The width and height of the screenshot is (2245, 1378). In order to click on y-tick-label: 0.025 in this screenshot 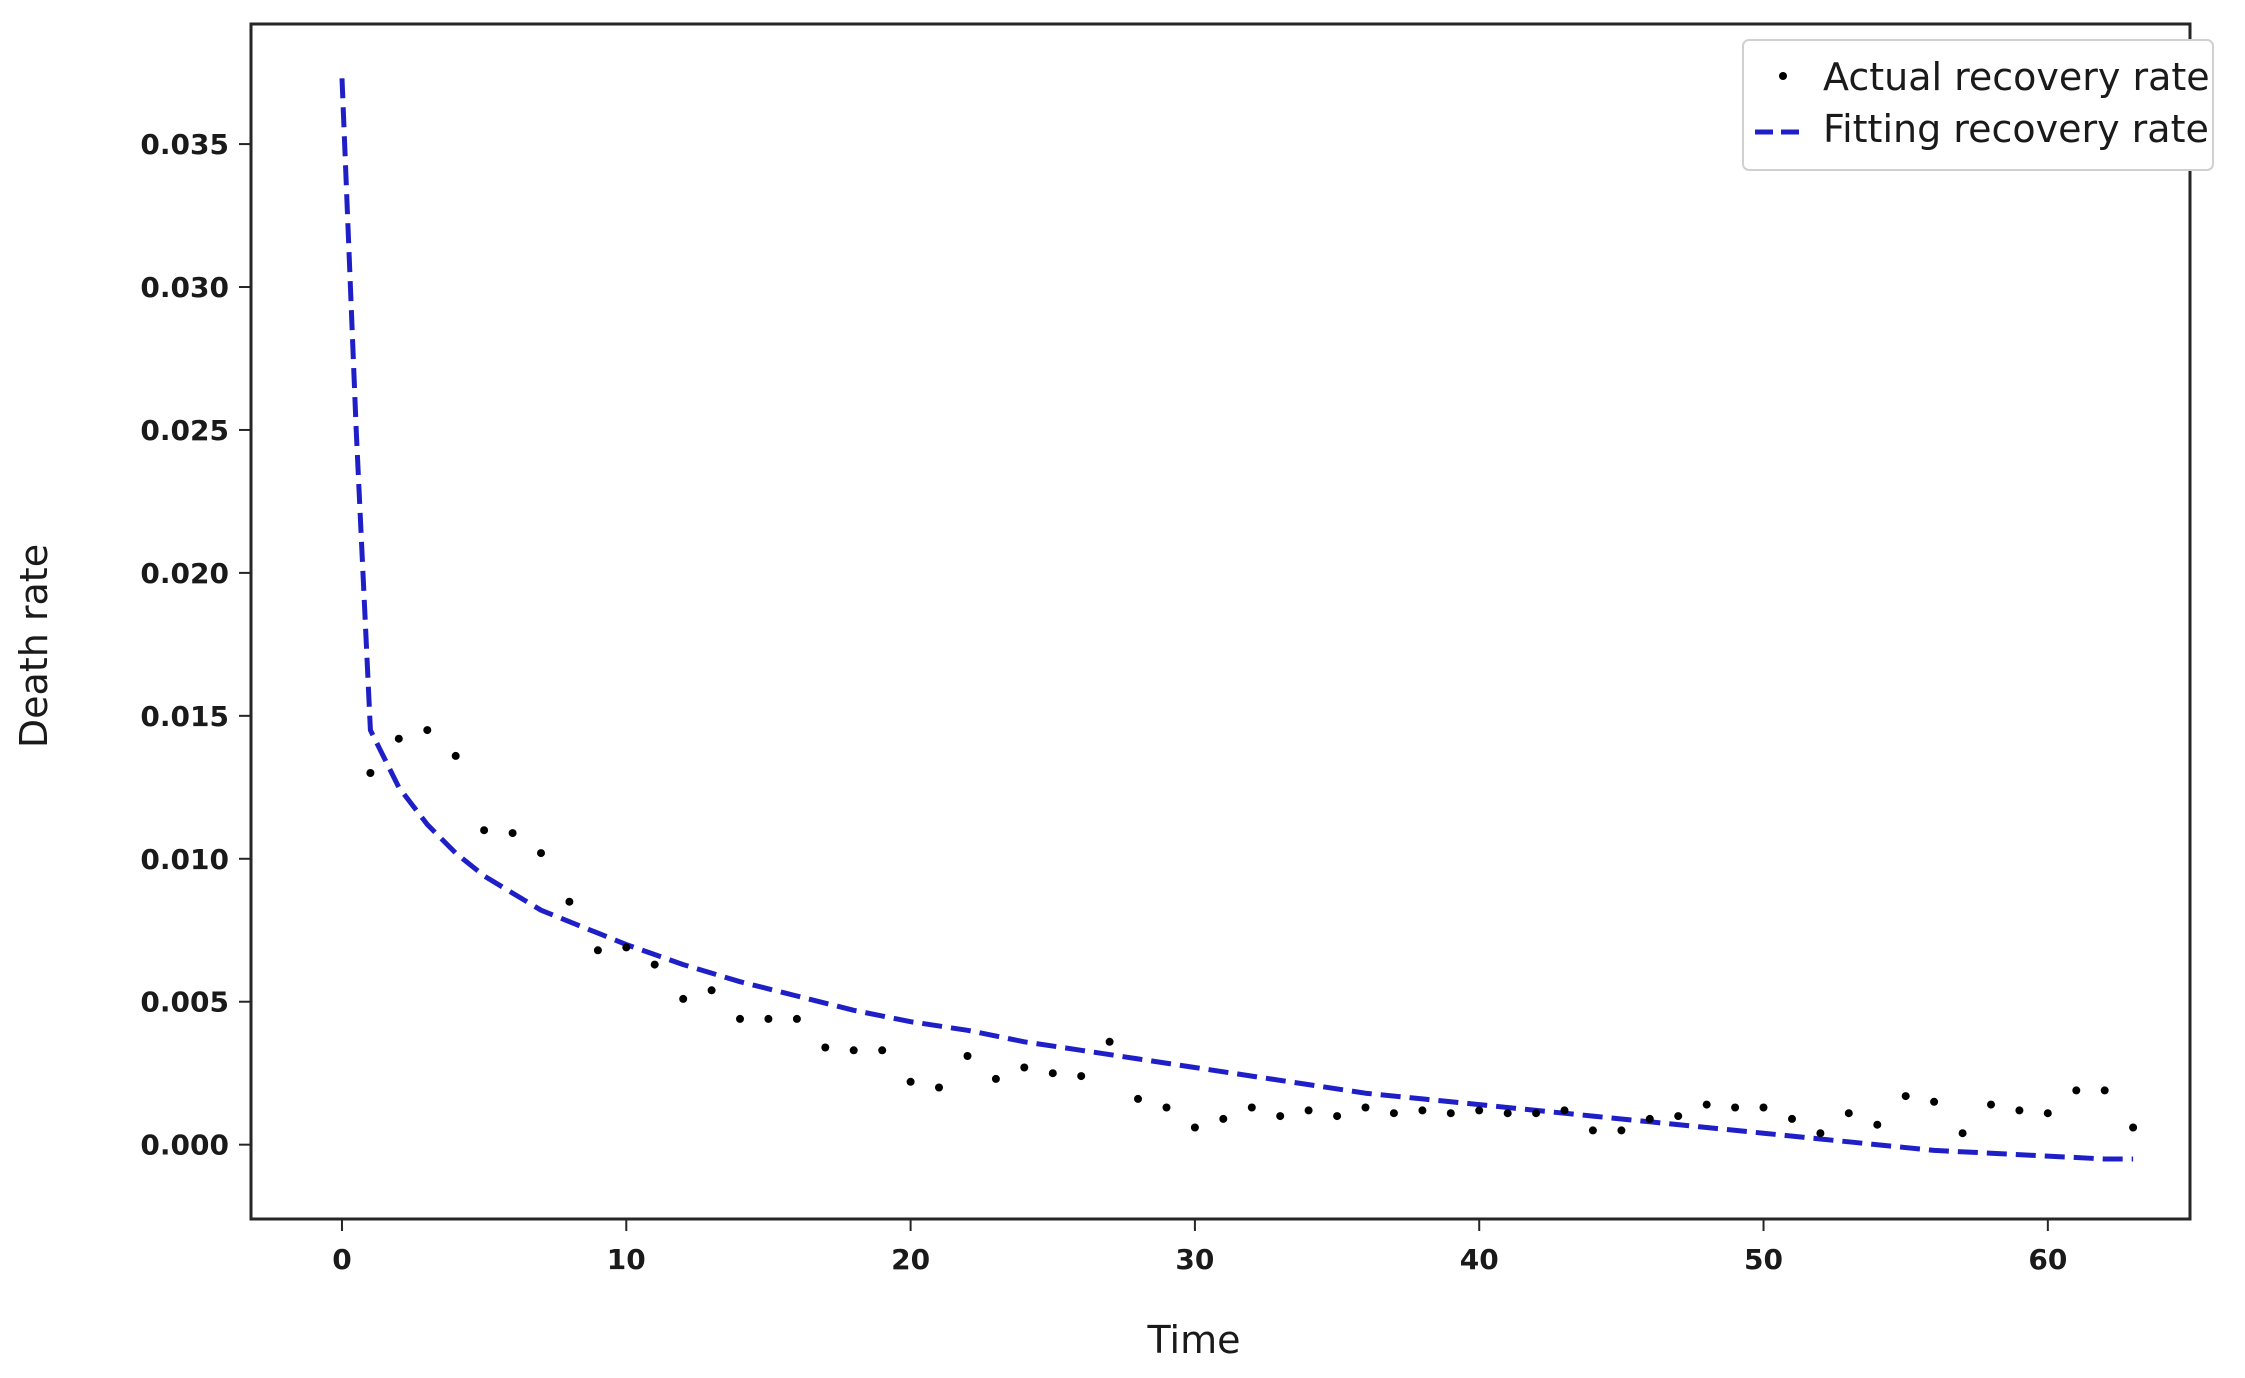, I will do `click(184, 430)`.